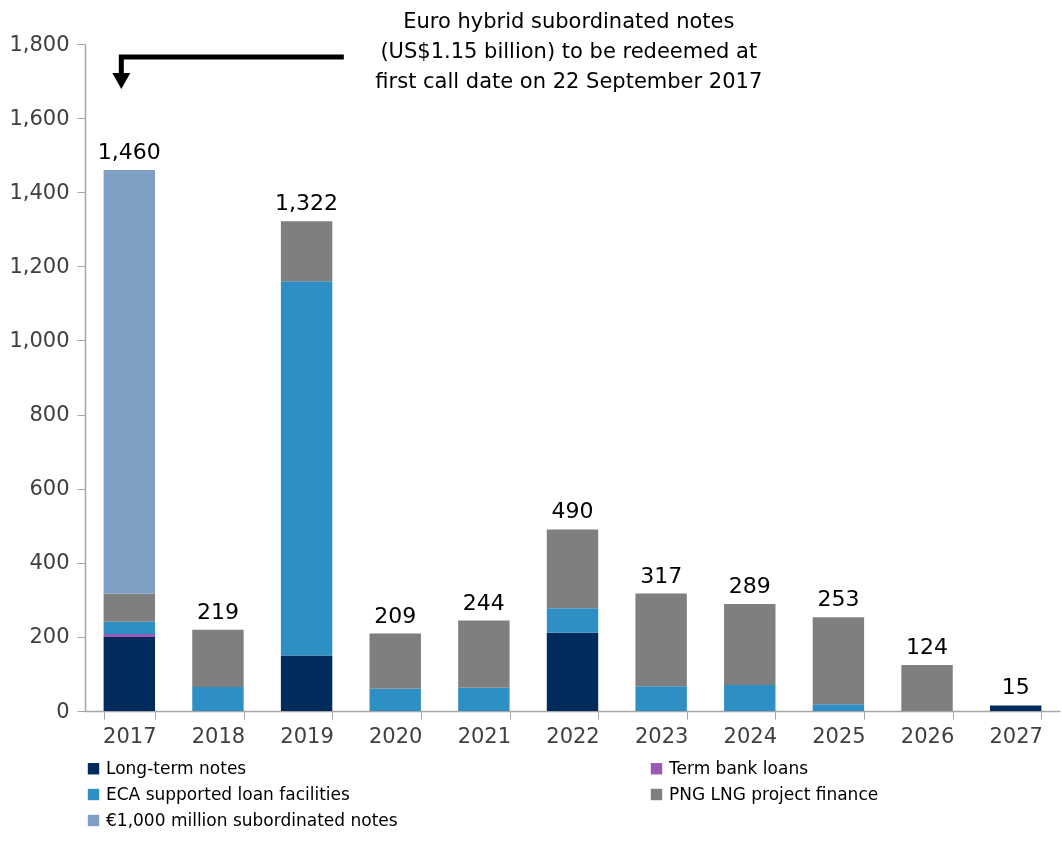  Describe the element at coordinates (927, 647) in the screenshot. I see `total-label: 124` at that location.